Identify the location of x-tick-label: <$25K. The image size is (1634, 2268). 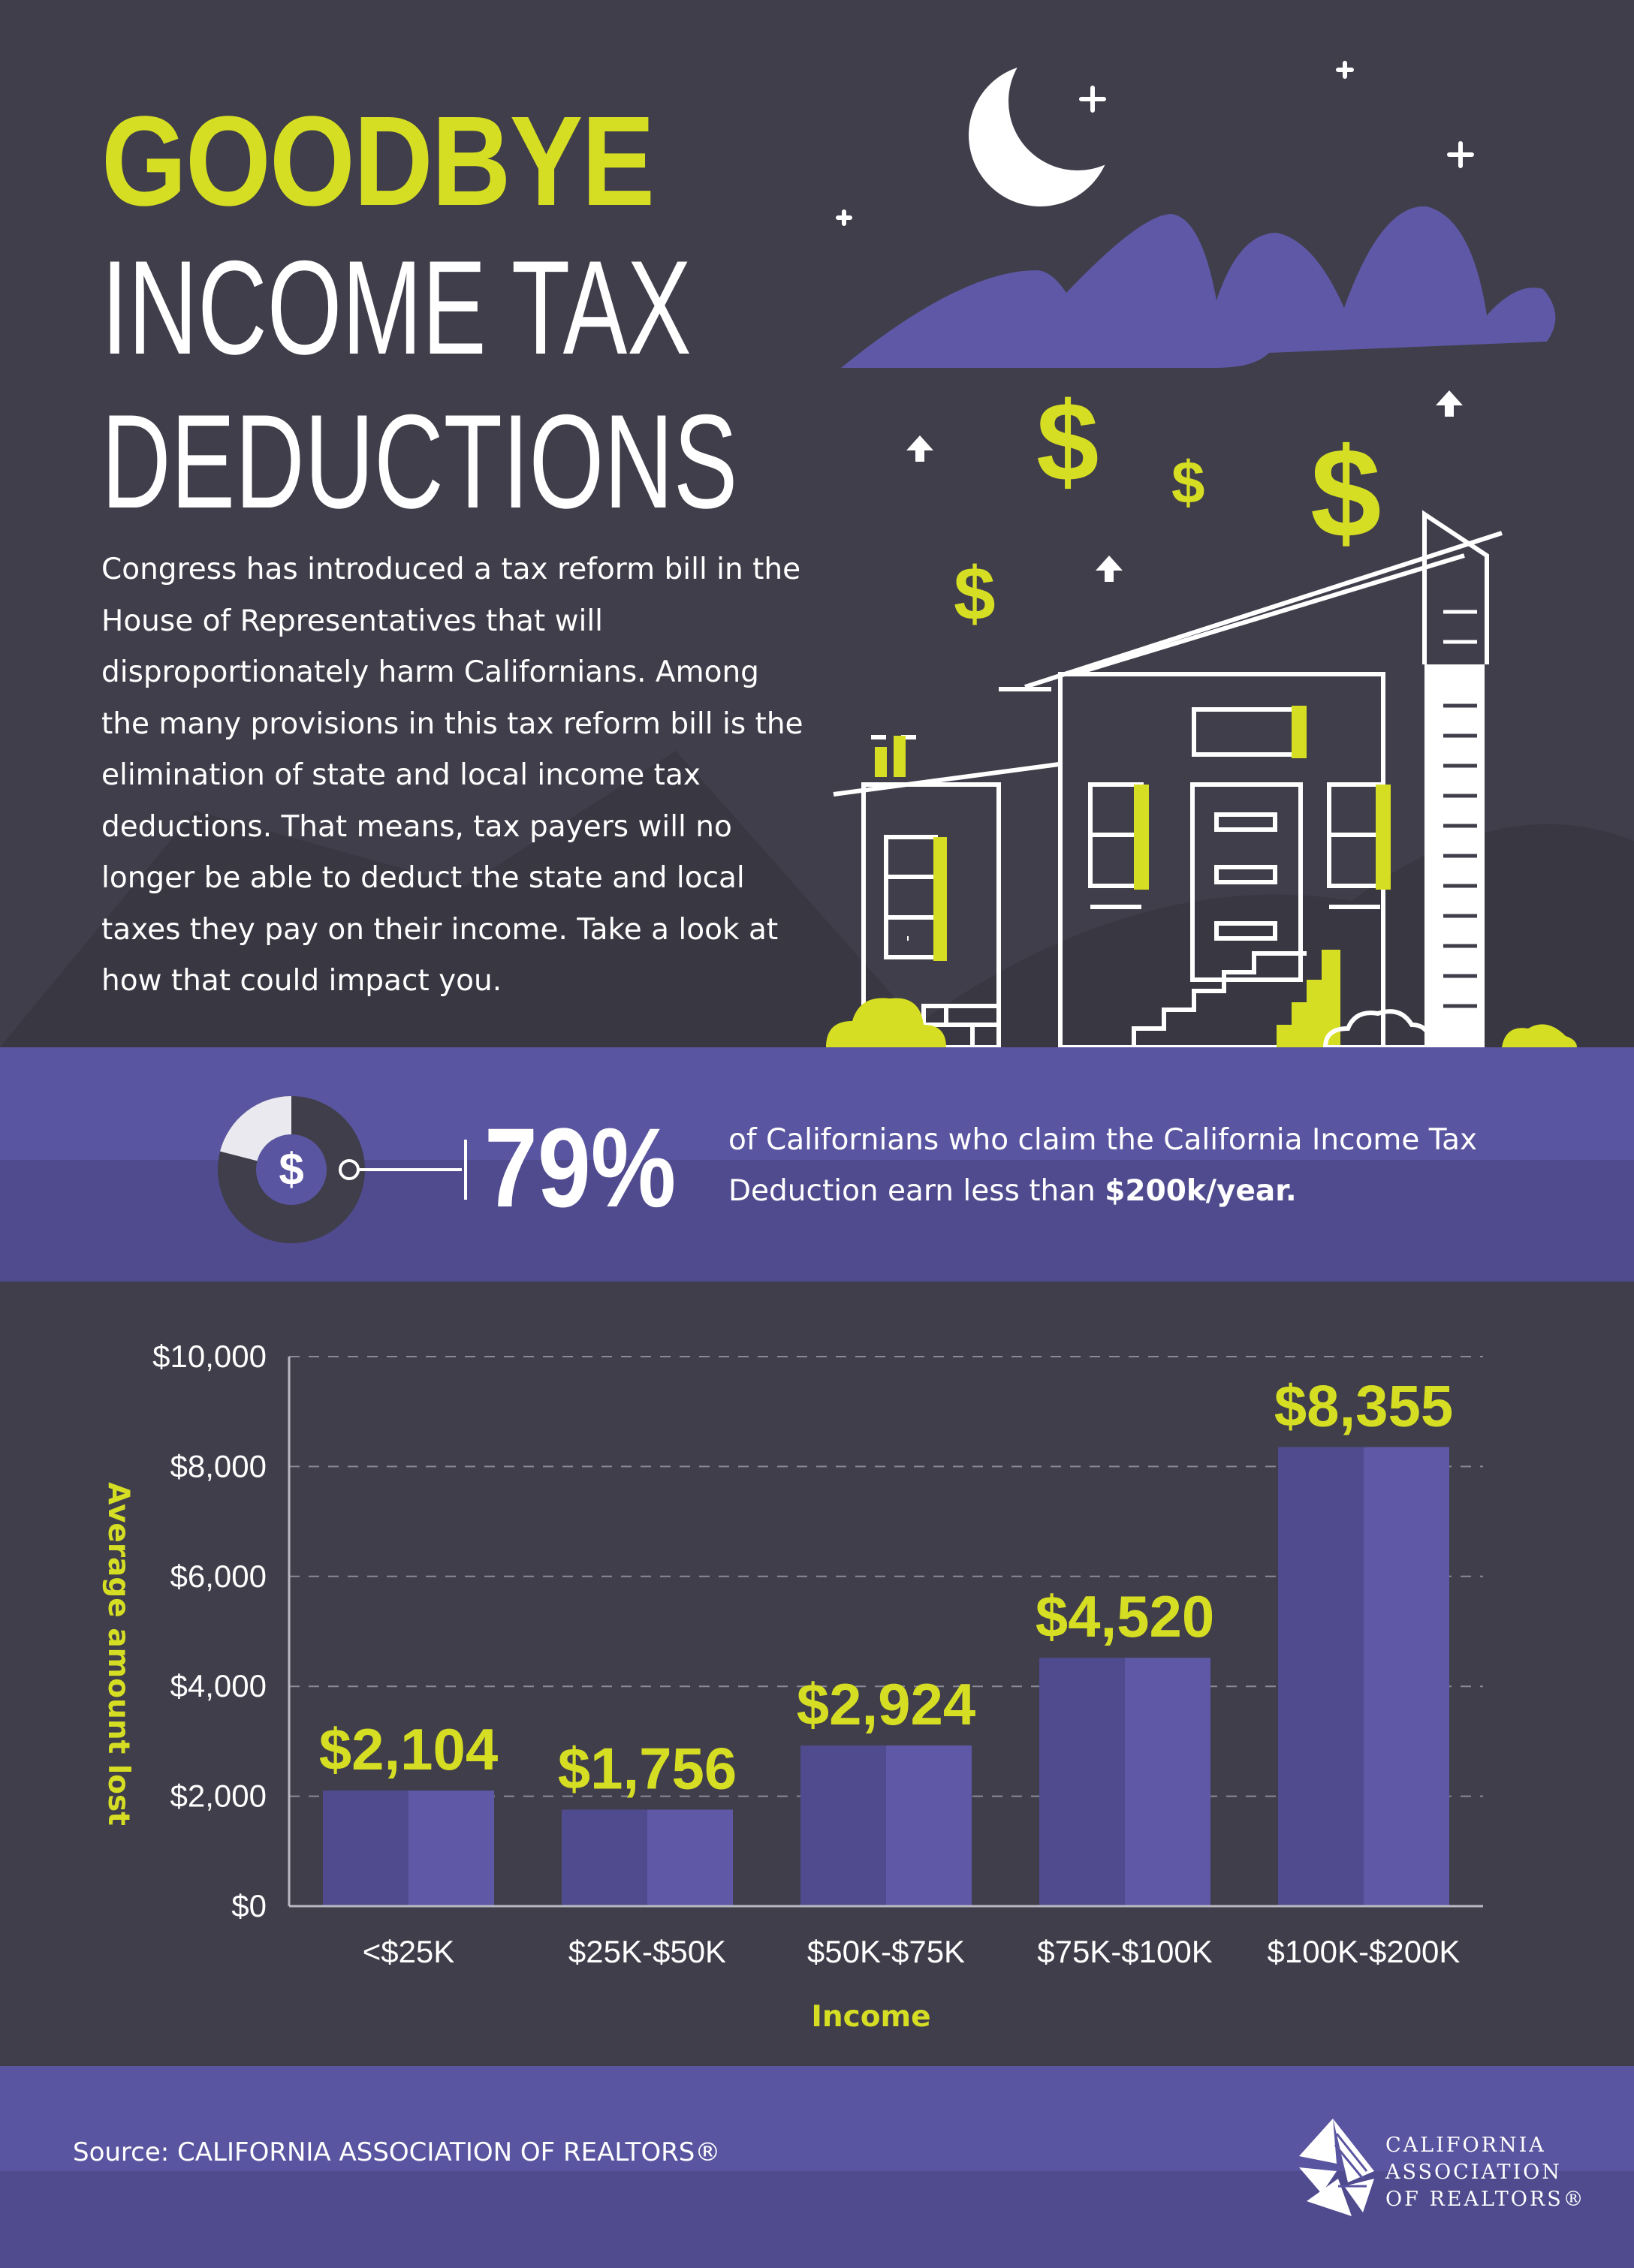
(409, 1952).